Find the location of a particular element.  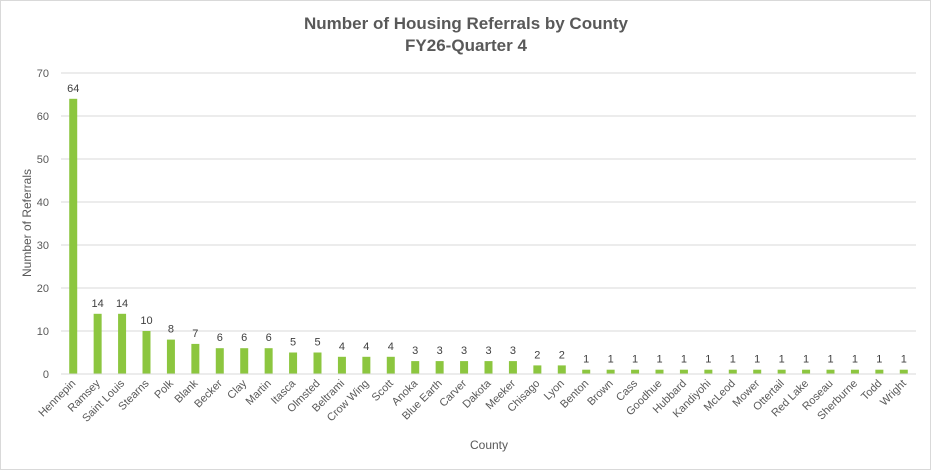

x-axis-title: County is located at coordinates (489, 445).